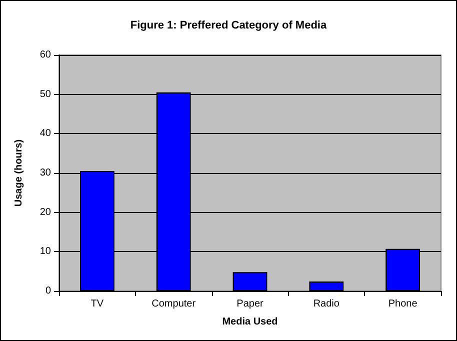 This screenshot has width=457, height=341. What do you see at coordinates (229, 26) in the screenshot?
I see `chart-title: Figure 1: Preffered Category of Media` at bounding box center [229, 26].